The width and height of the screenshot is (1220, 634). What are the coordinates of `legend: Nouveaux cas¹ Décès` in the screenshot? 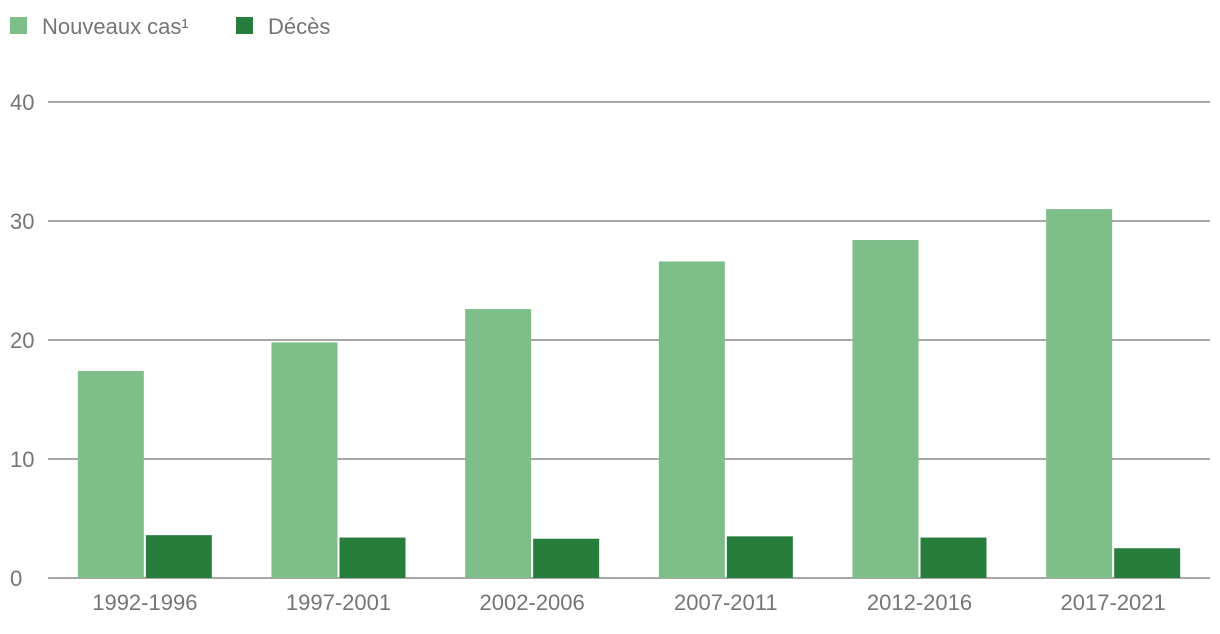 It's located at (170, 26).